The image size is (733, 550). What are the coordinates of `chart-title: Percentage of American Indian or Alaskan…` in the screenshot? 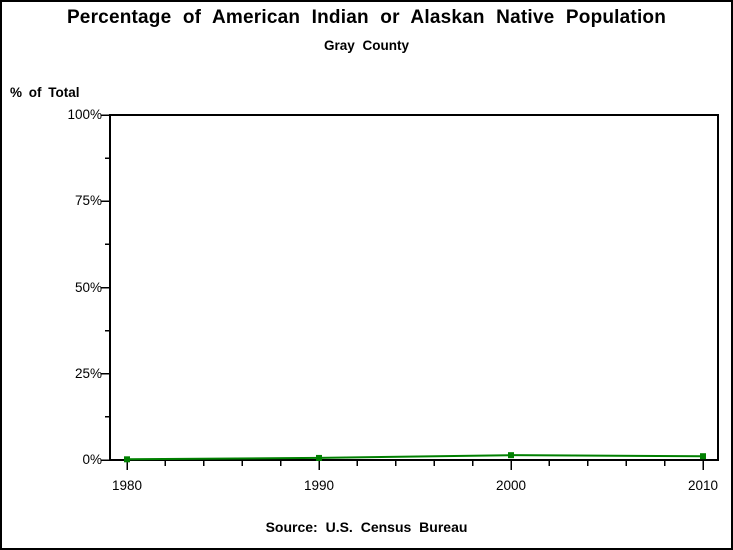 It's located at (366, 17).